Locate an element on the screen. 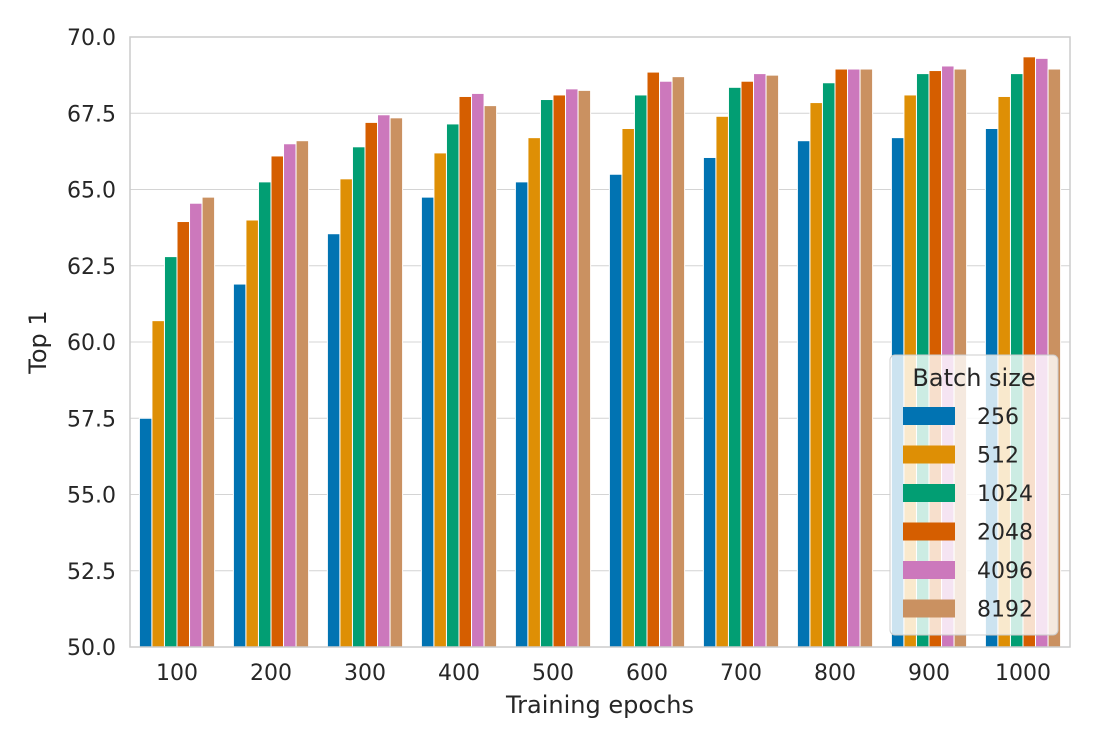 The height and width of the screenshot is (738, 1106). x-axis-title: Training epochs is located at coordinates (599, 705).